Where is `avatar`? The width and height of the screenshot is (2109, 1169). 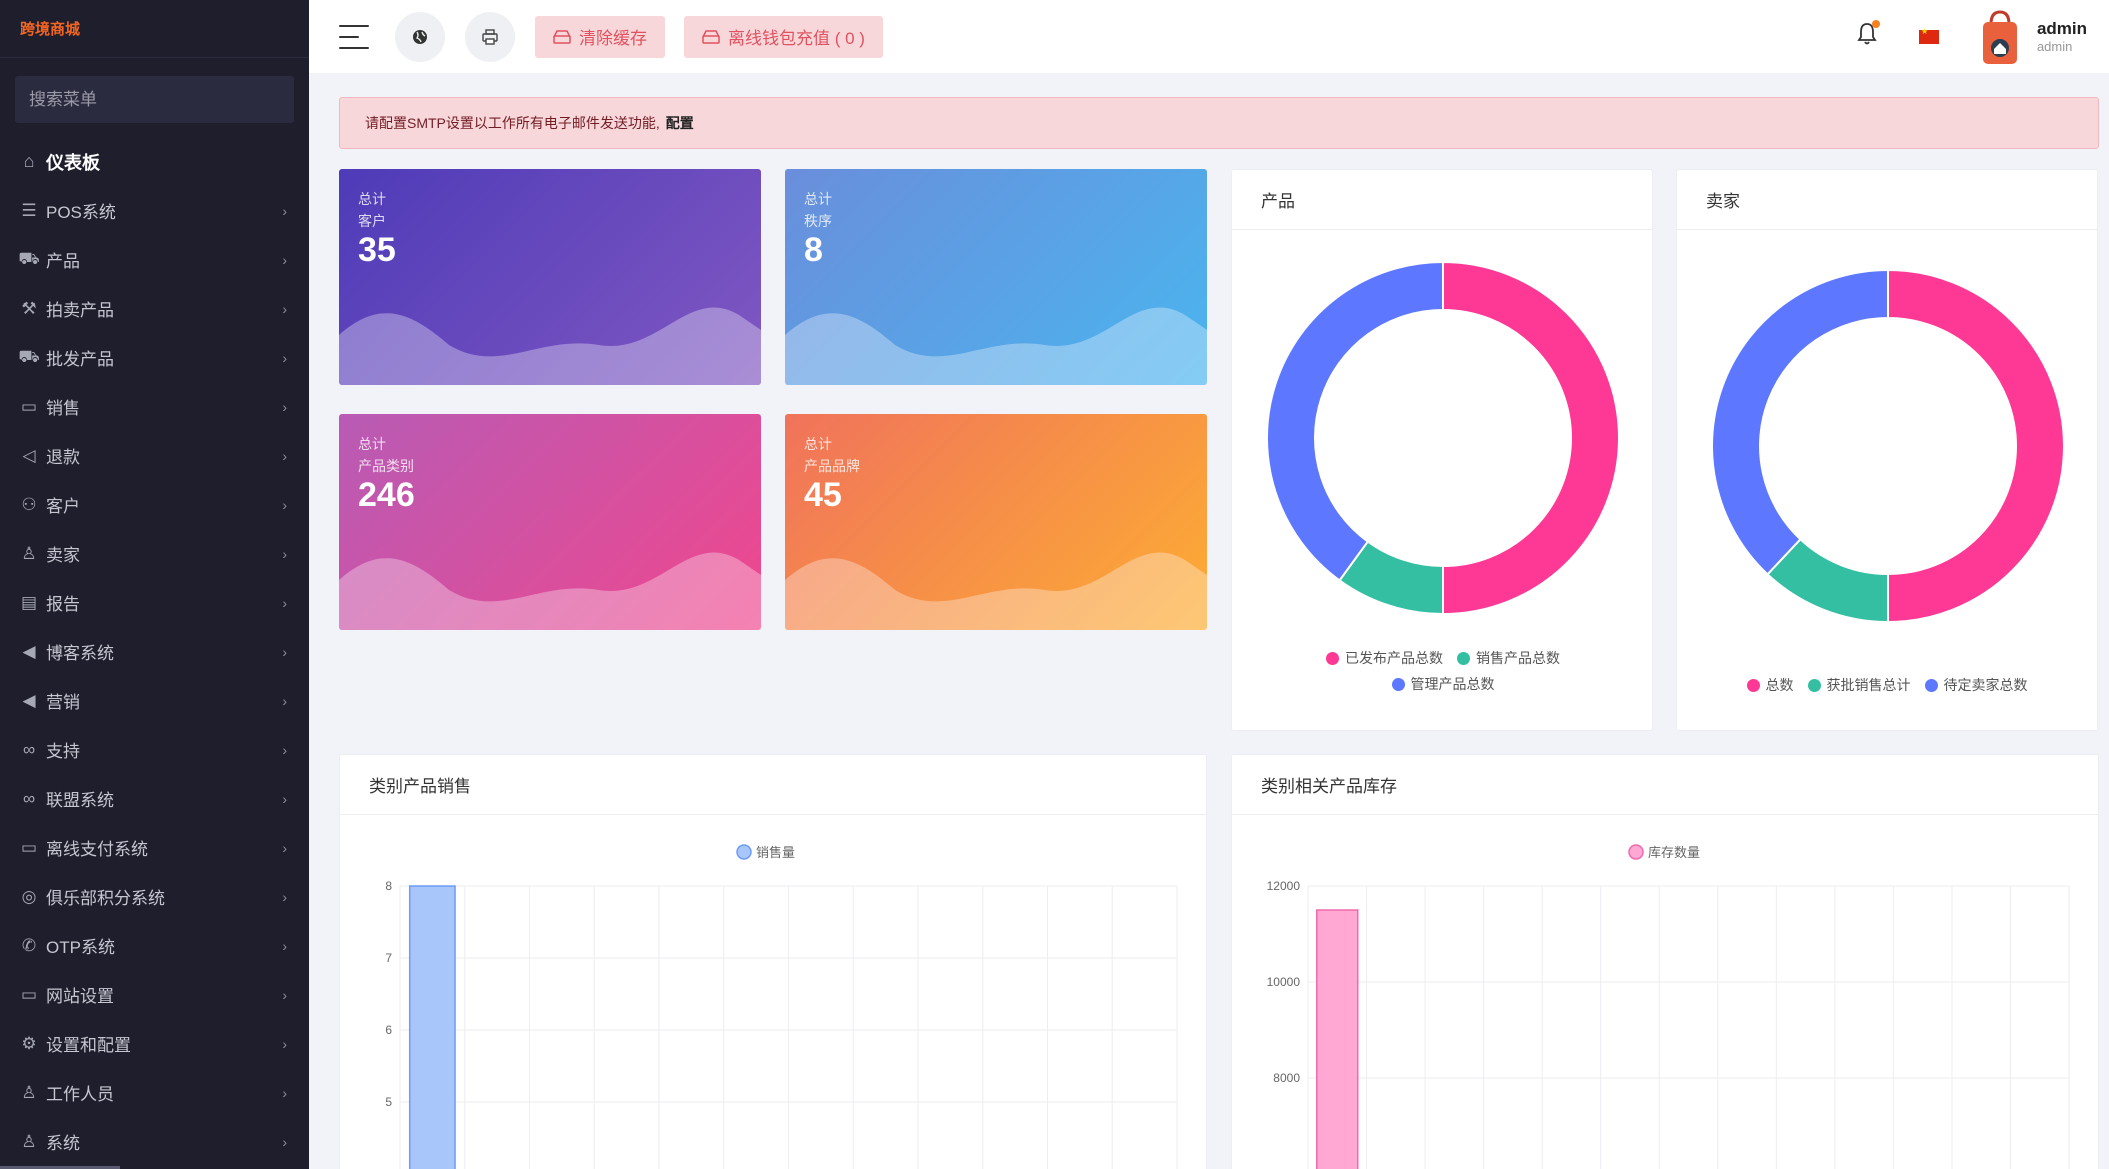 avatar is located at coordinates (2000, 37).